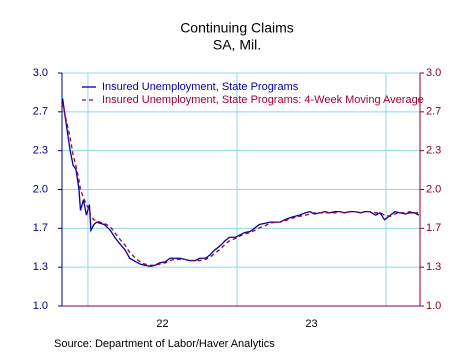 The image size is (474, 355). Describe the element at coordinates (433, 151) in the screenshot. I see `y2-tick-label: 2.3` at that location.